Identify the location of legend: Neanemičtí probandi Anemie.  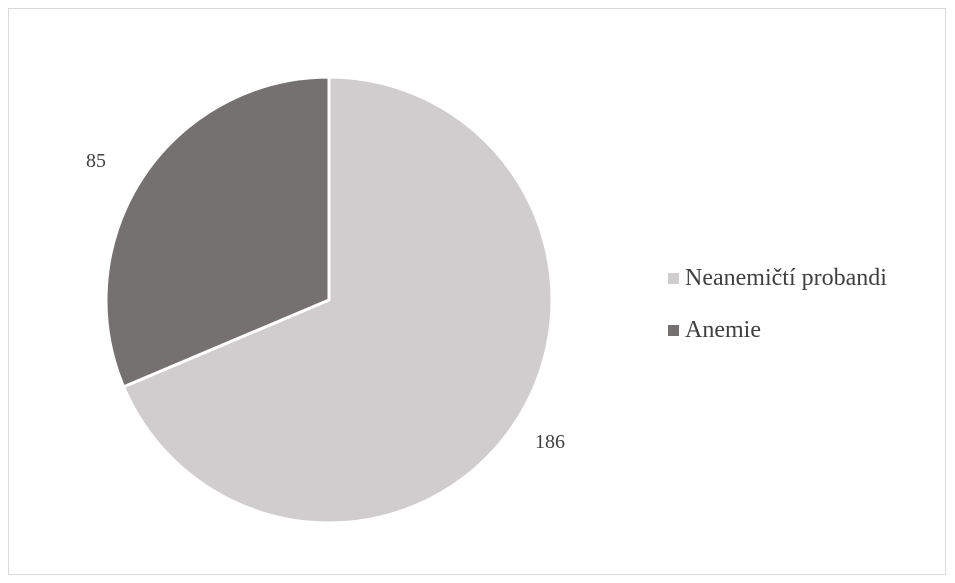
(777, 316).